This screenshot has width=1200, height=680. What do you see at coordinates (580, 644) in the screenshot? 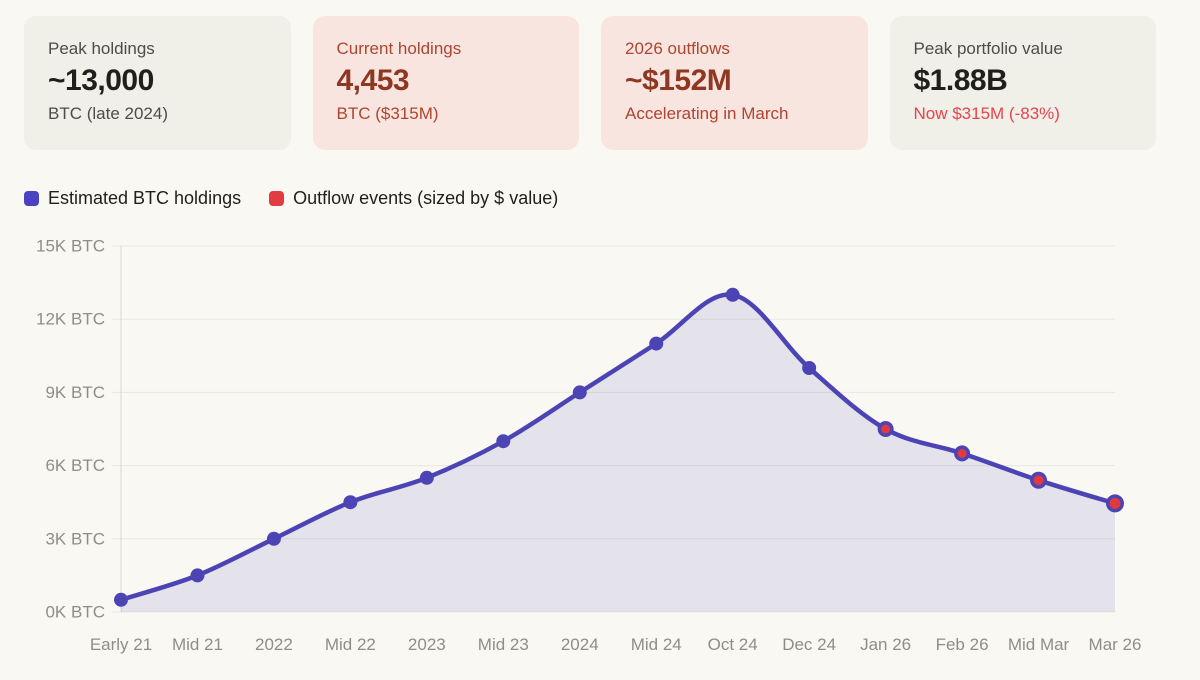
I see `x-axis-tick-label: 2024` at bounding box center [580, 644].